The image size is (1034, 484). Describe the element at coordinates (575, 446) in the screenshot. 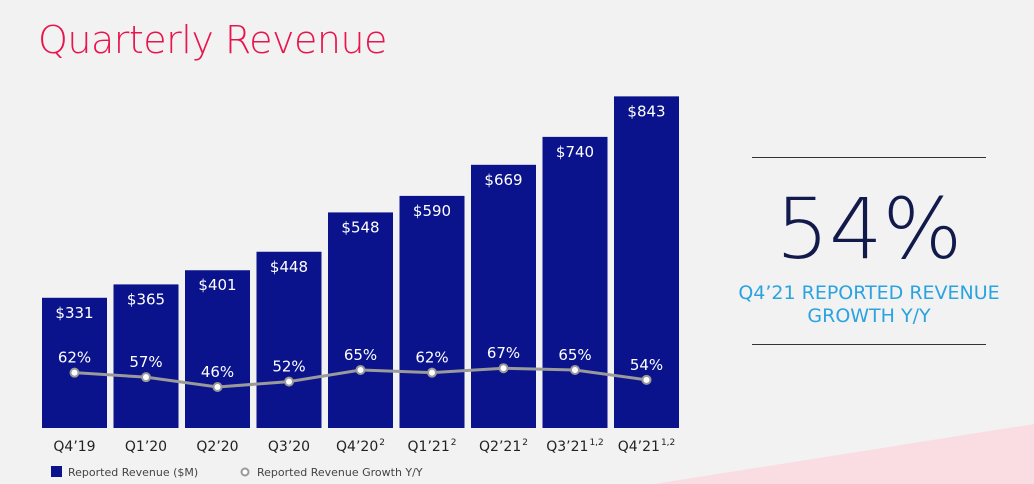

I see `x-tick-label-7: Q3’211,2` at that location.